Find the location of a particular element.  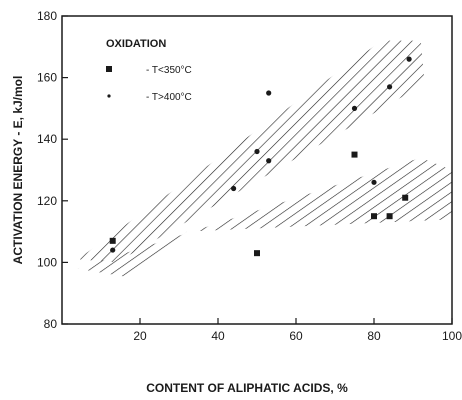

x-tick-label: 20 is located at coordinates (140, 336).